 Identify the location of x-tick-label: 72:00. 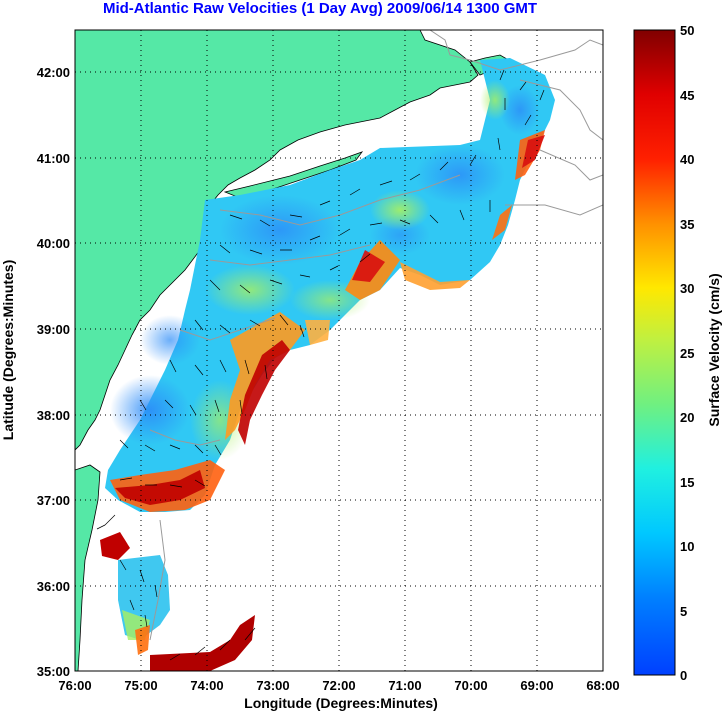
(338, 685).